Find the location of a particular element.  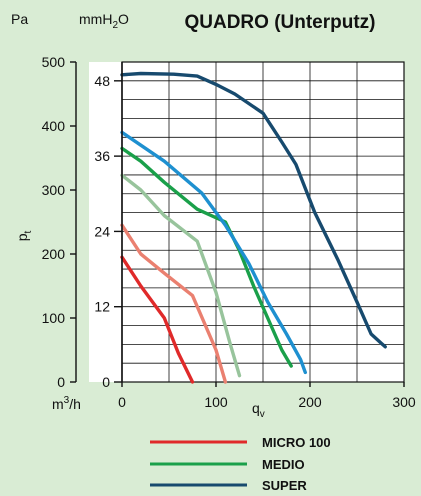

x-tick-label: 300 is located at coordinates (404, 402).